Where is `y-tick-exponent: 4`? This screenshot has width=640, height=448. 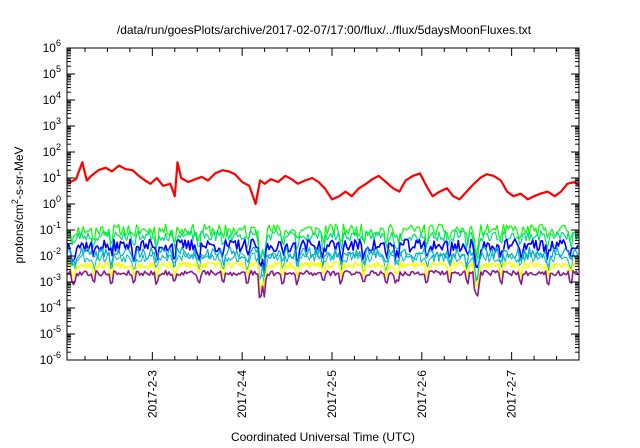
y-tick-exponent: 4 is located at coordinates (58, 95).